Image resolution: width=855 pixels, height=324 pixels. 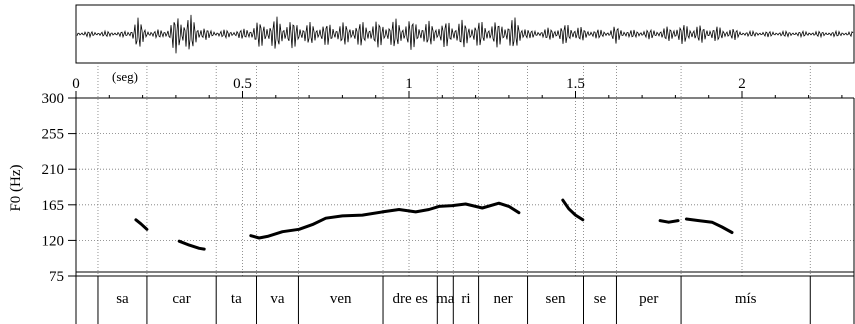 I want to click on time-tick-label: 0.5, so click(x=242, y=84).